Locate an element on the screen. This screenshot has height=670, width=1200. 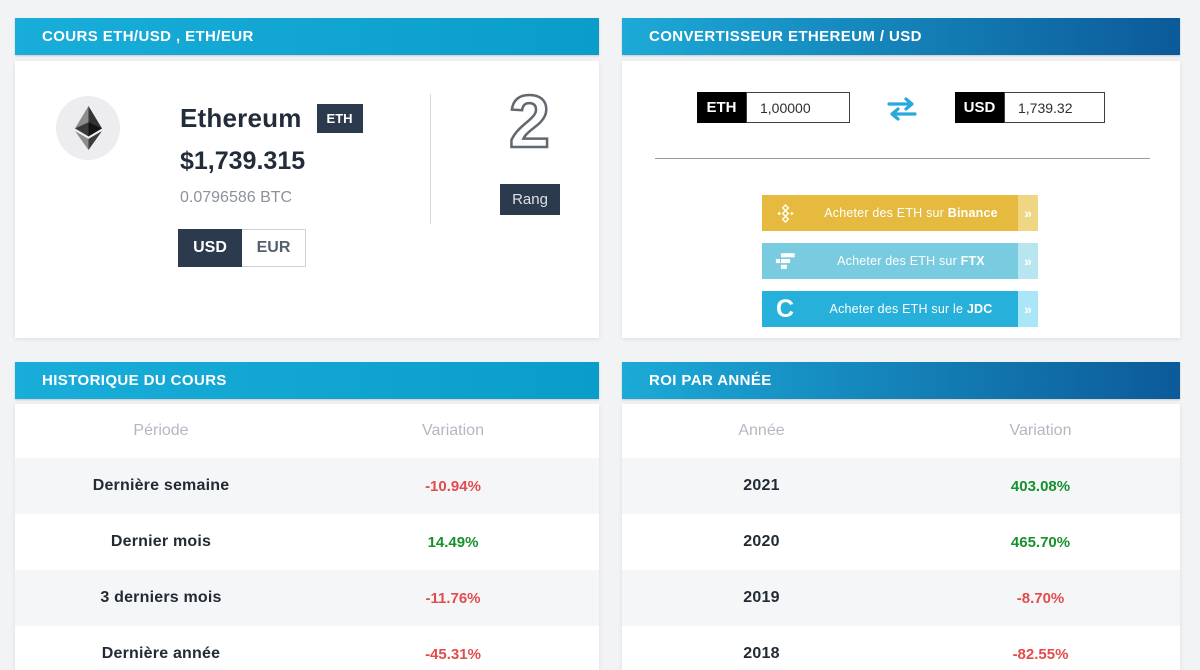
converter-panel-header: CONVERTISSEUR ETHEREUM / USD is located at coordinates (901, 36).